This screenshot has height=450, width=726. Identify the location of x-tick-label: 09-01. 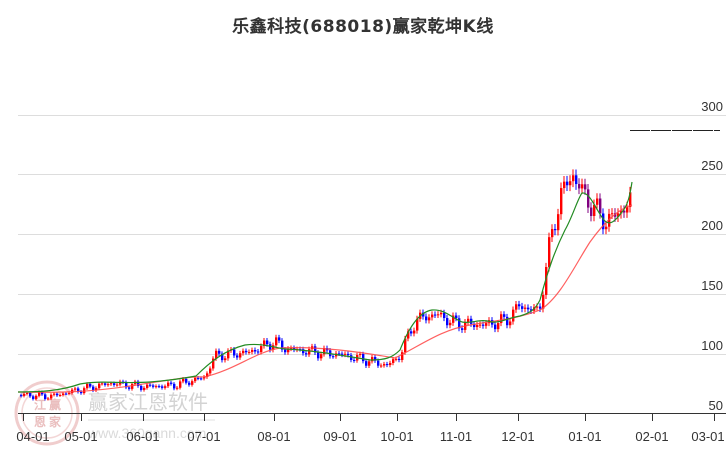
(339, 436).